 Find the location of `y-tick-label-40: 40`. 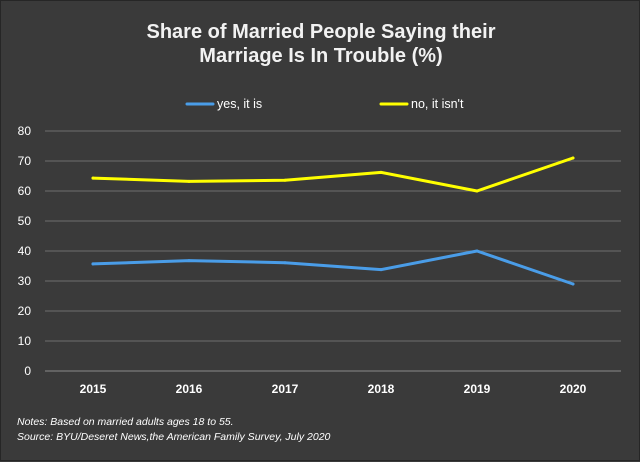

y-tick-label-40: 40 is located at coordinates (25, 251).